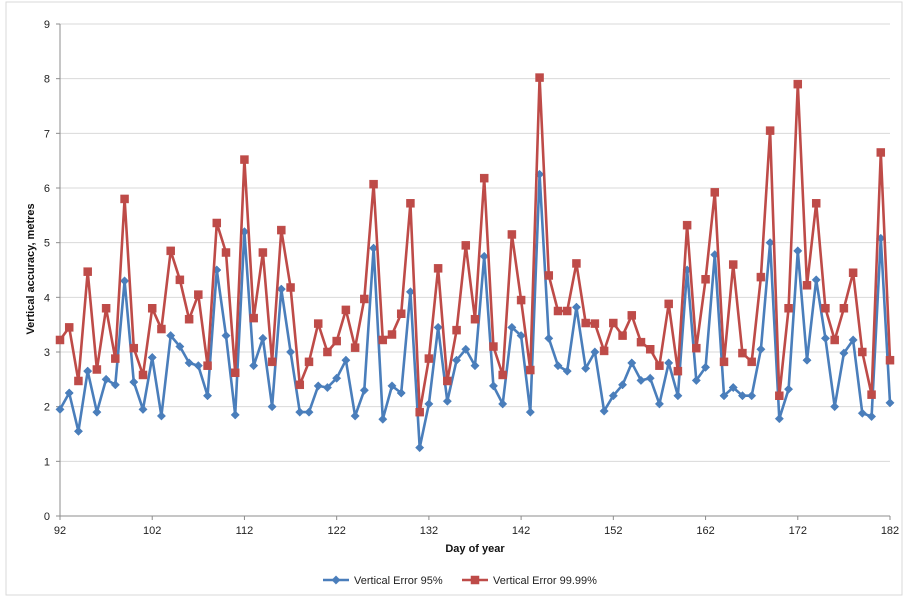 The height and width of the screenshot is (598, 905). What do you see at coordinates (47, 134) in the screenshot?
I see `y-tick-label: 7` at bounding box center [47, 134].